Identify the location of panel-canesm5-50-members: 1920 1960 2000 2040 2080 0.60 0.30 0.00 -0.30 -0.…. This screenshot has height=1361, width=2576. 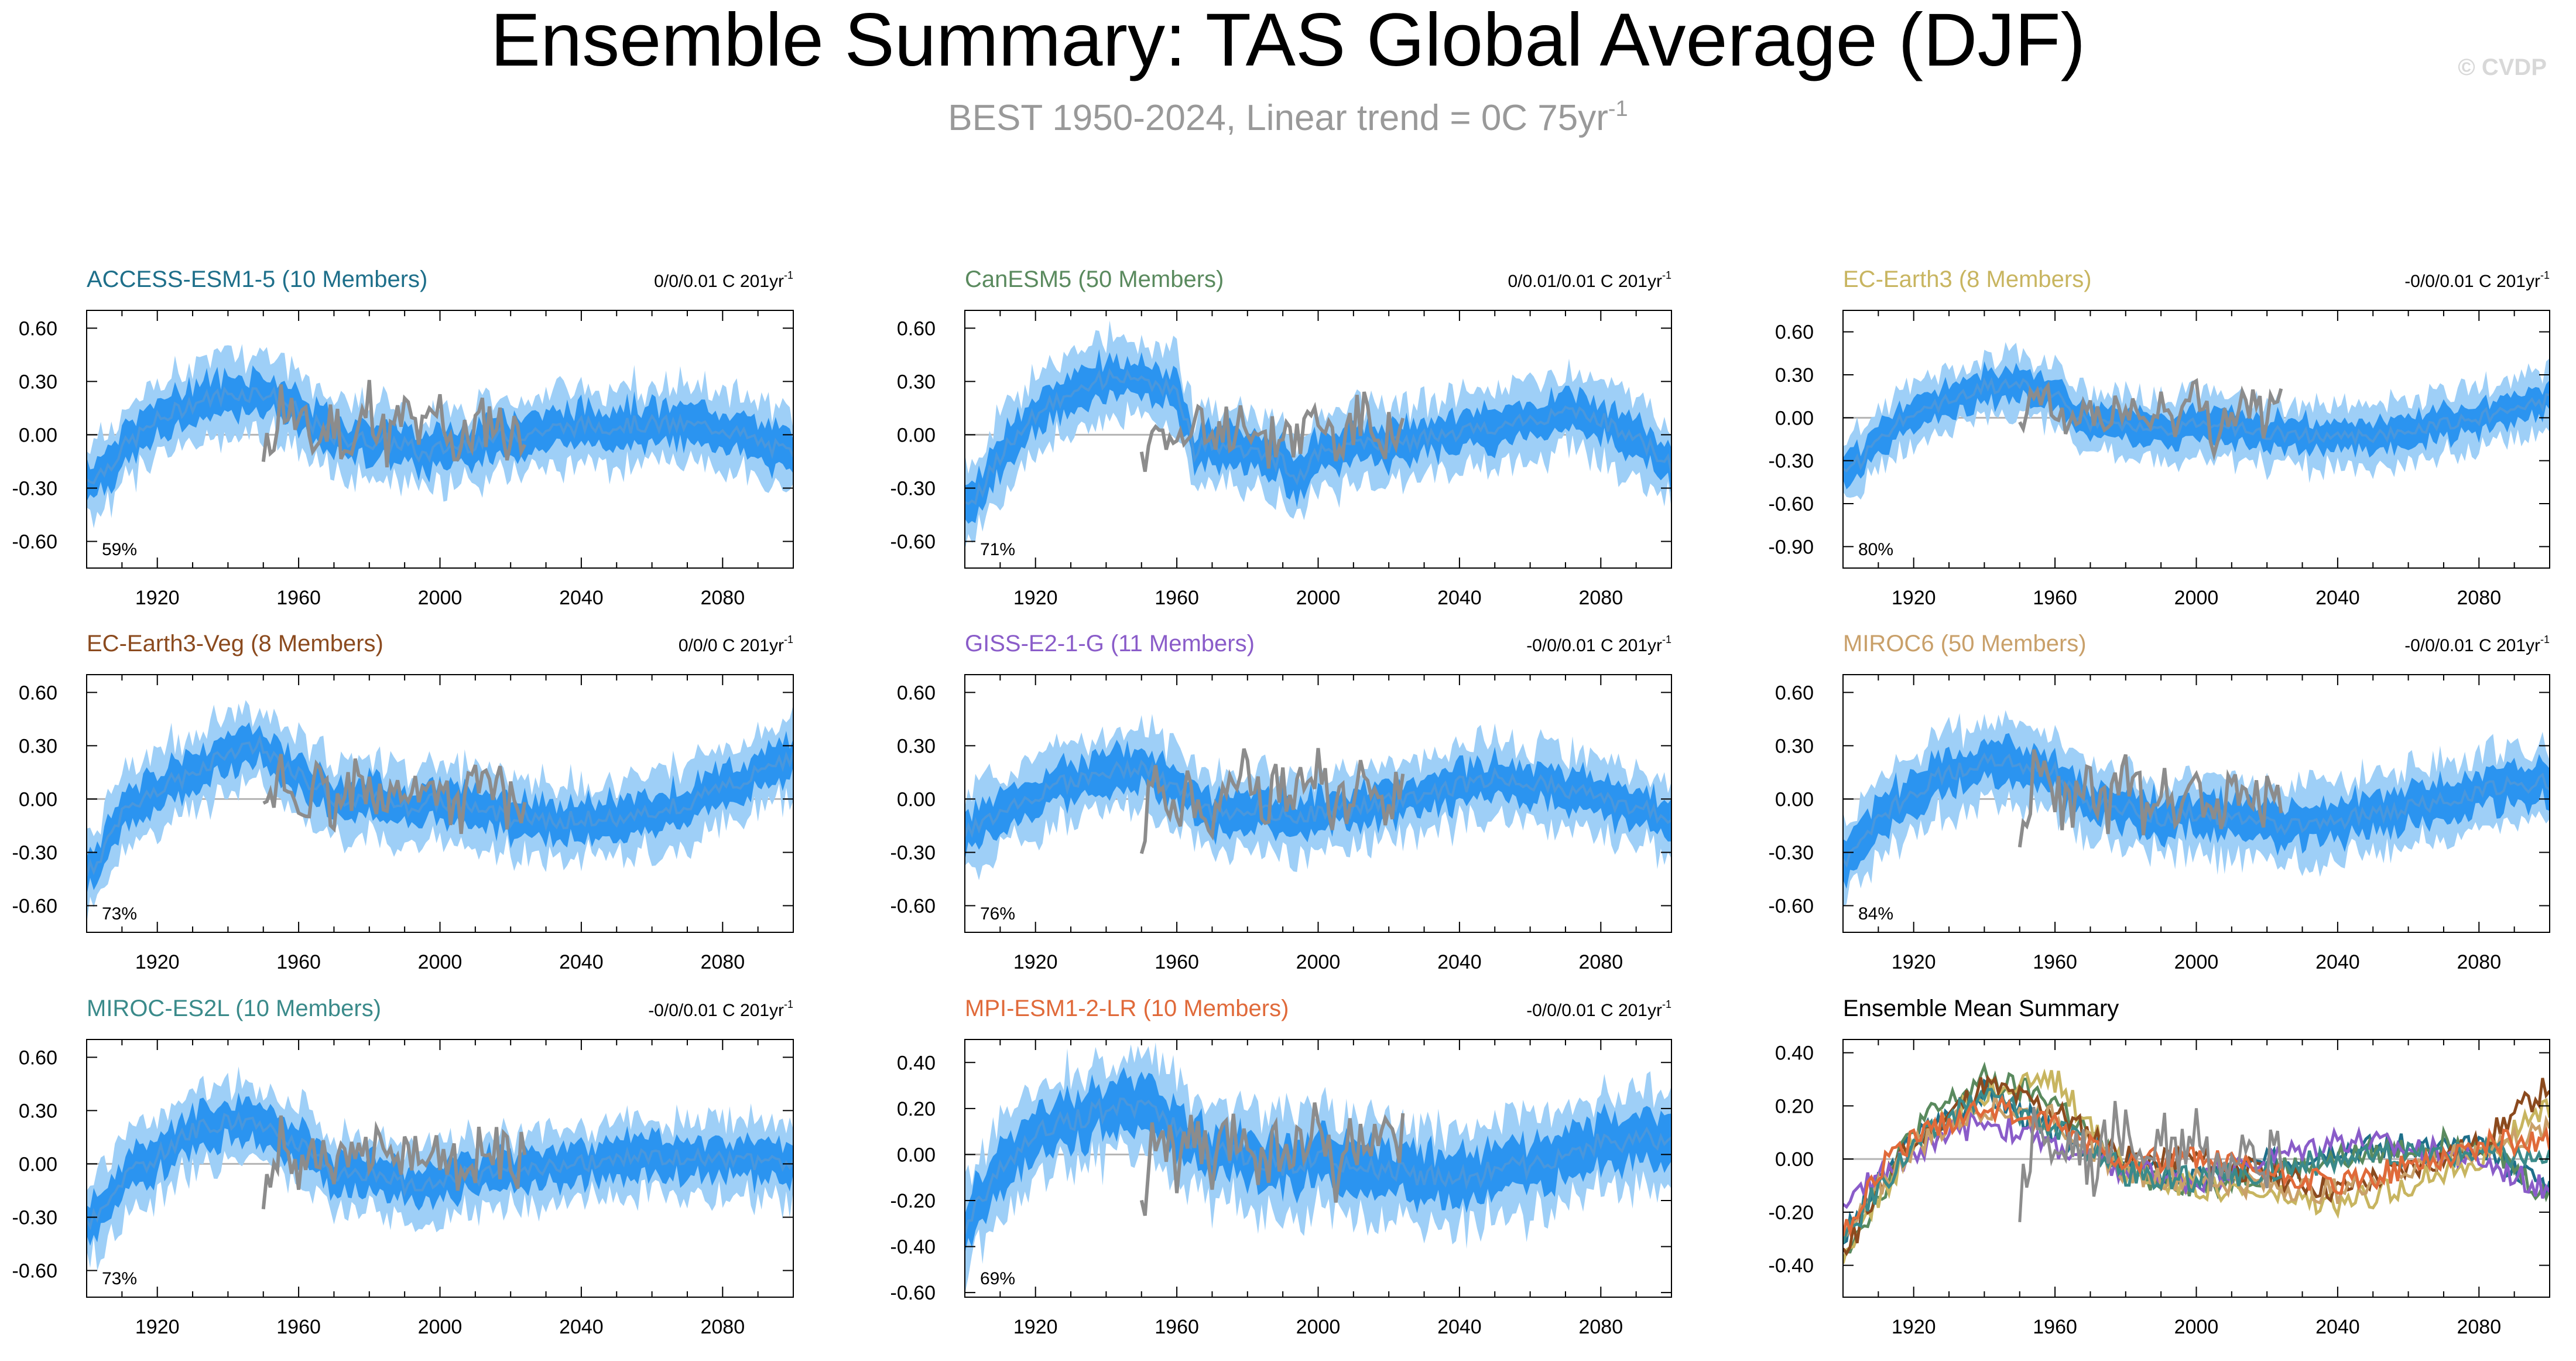
(1281, 437).